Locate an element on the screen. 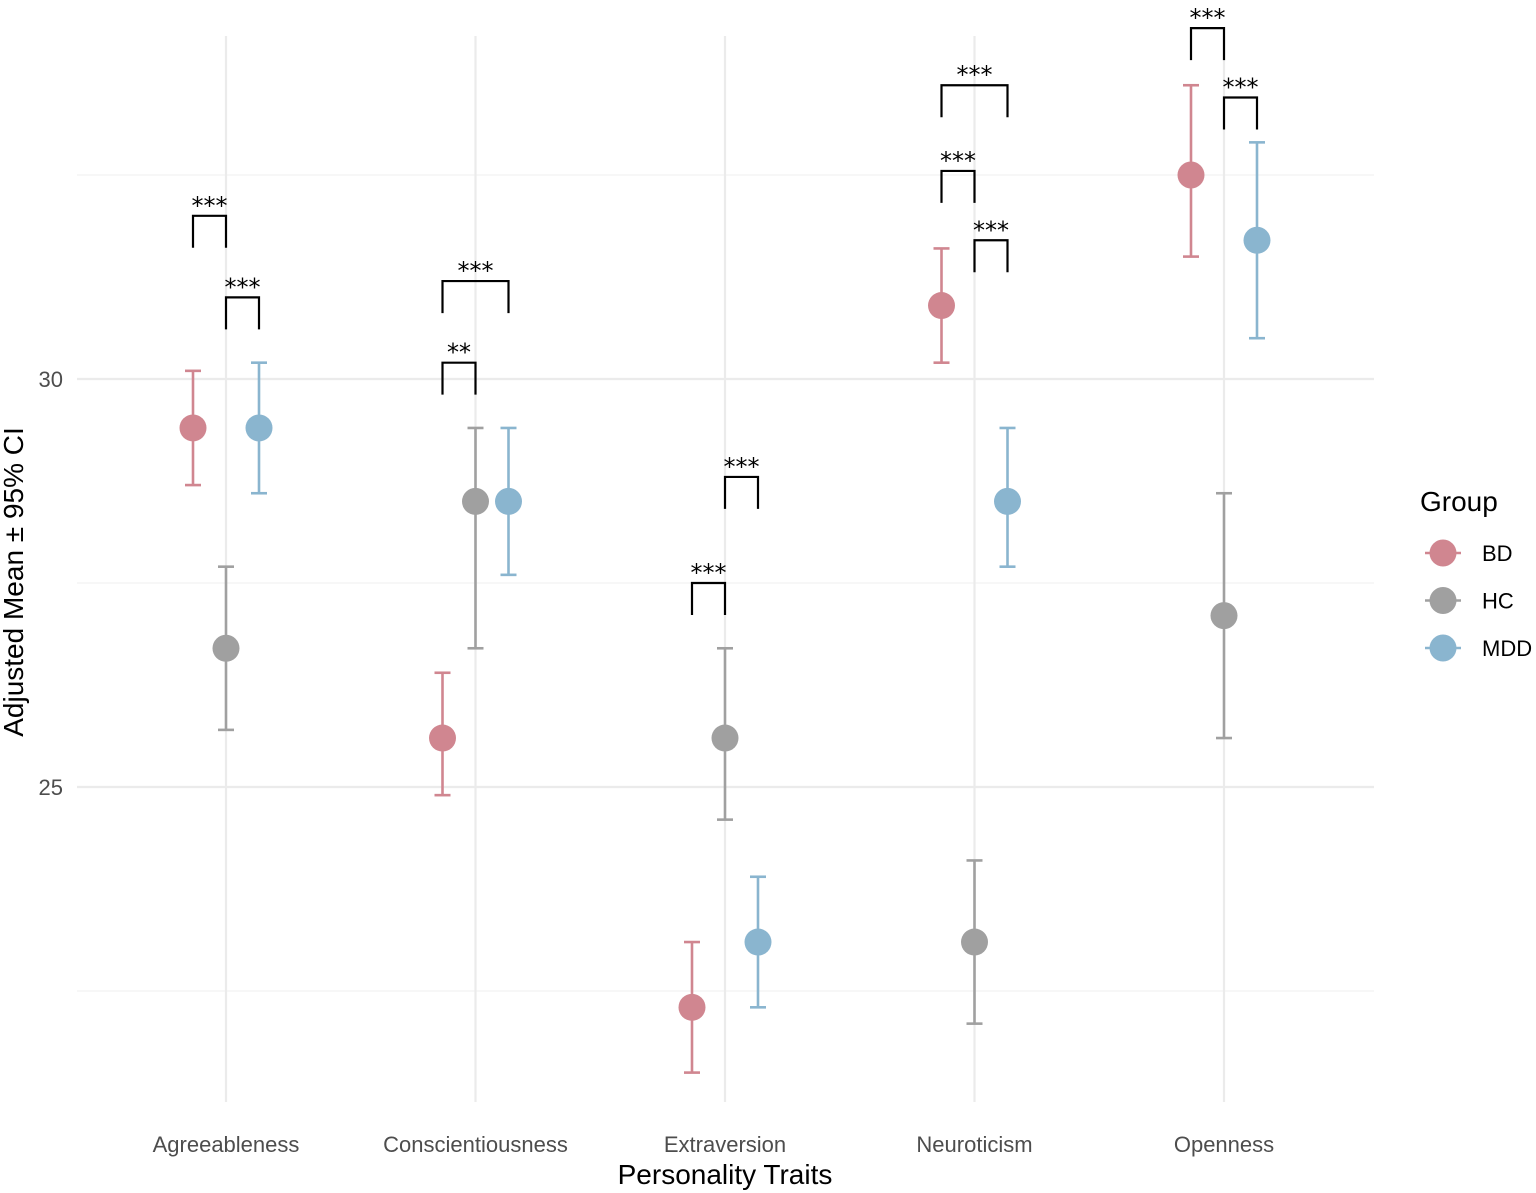  x-tick-label: Openness is located at coordinates (1224, 1144).